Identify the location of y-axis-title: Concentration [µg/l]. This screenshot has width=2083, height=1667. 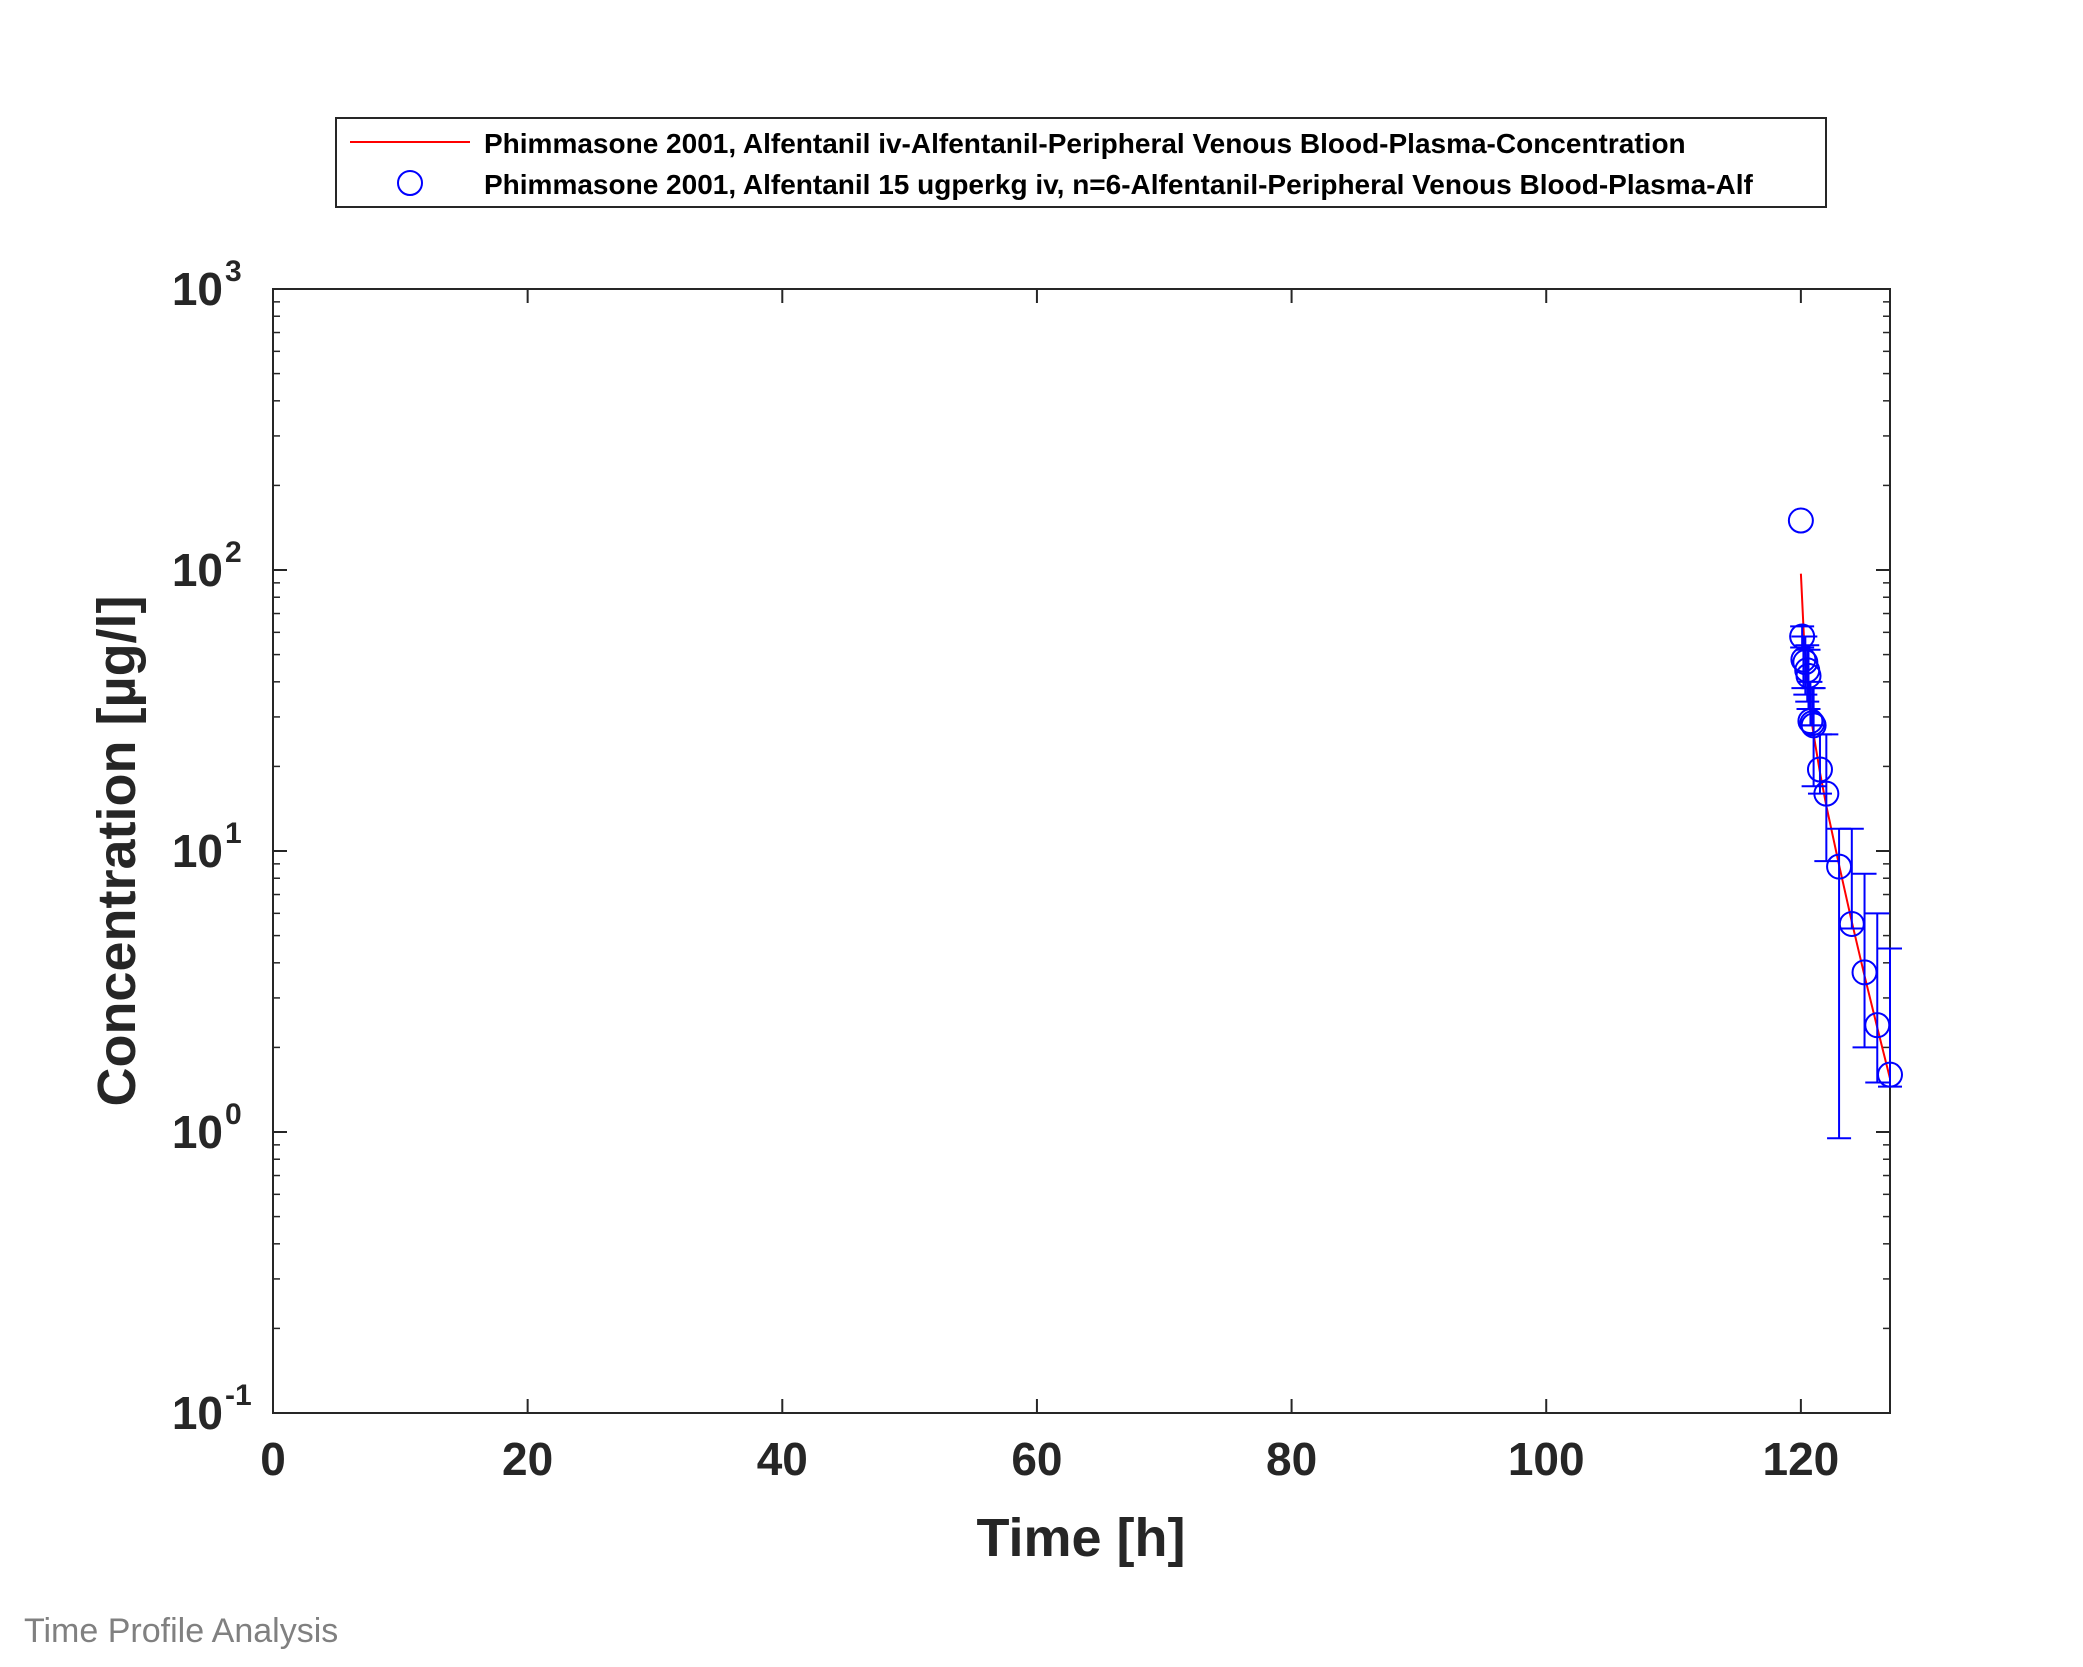
(117, 850).